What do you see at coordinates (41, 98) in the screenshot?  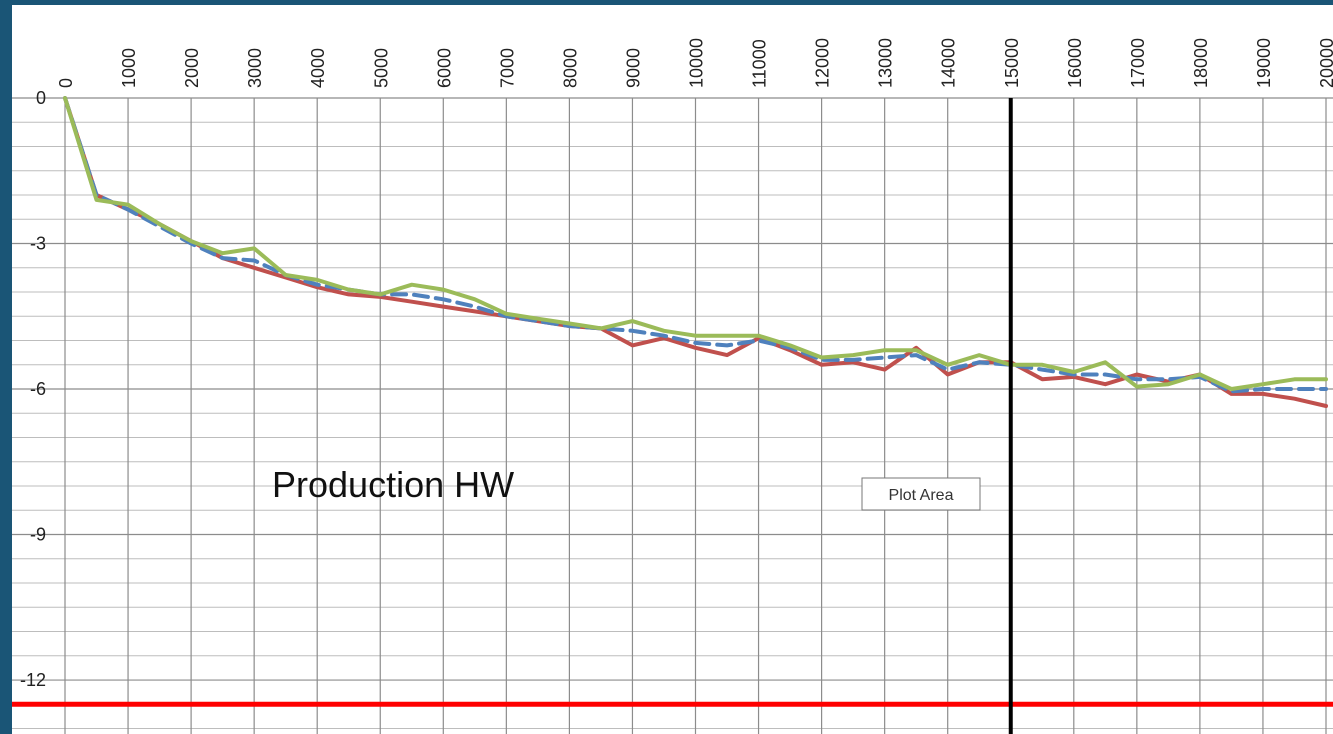 I see `y-tick-label: 0` at bounding box center [41, 98].